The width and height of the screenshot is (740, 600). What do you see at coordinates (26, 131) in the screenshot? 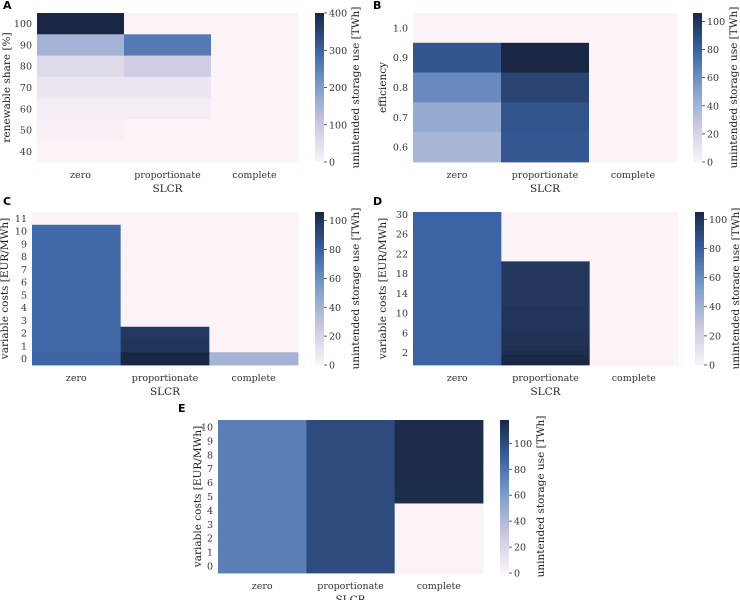
I see `y-tick-label: 50` at bounding box center [26, 131].